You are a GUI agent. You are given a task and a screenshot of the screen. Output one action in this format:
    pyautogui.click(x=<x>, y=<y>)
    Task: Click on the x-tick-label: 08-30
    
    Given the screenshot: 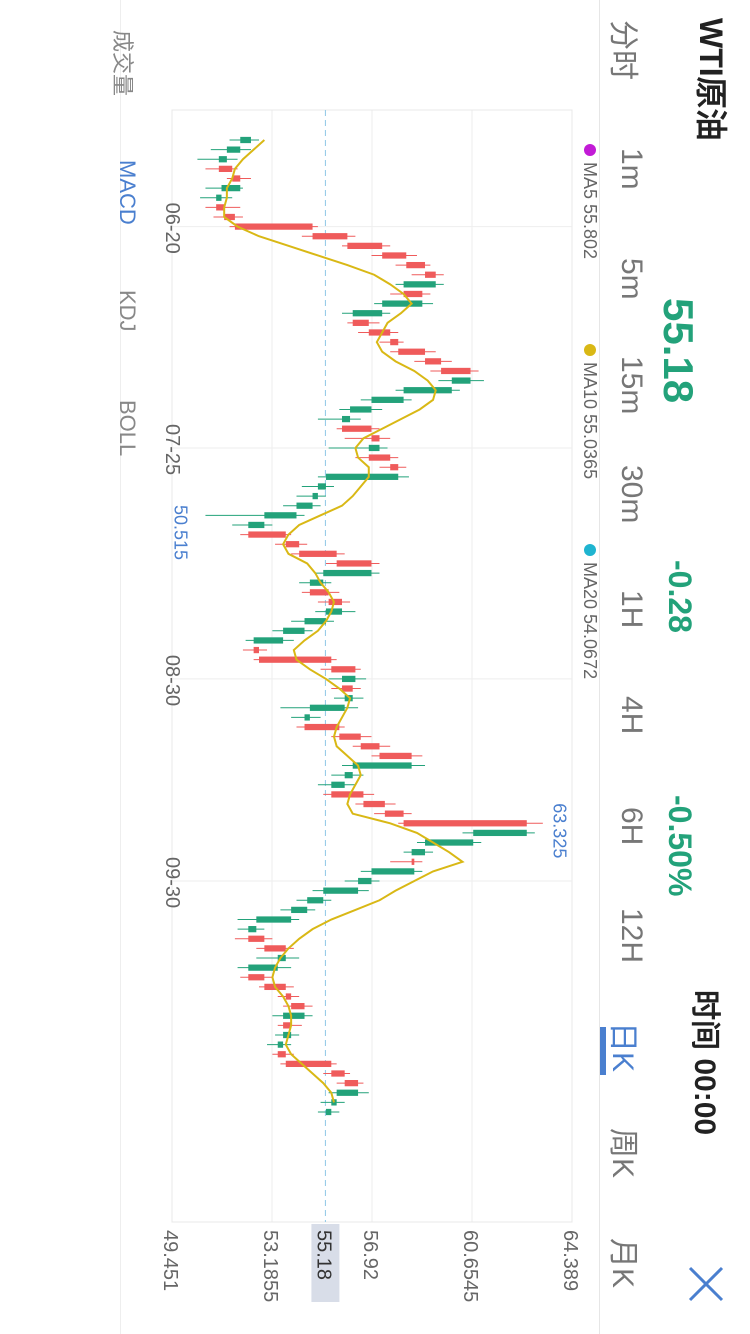 What is the action you would take?
    pyautogui.click(x=172, y=680)
    